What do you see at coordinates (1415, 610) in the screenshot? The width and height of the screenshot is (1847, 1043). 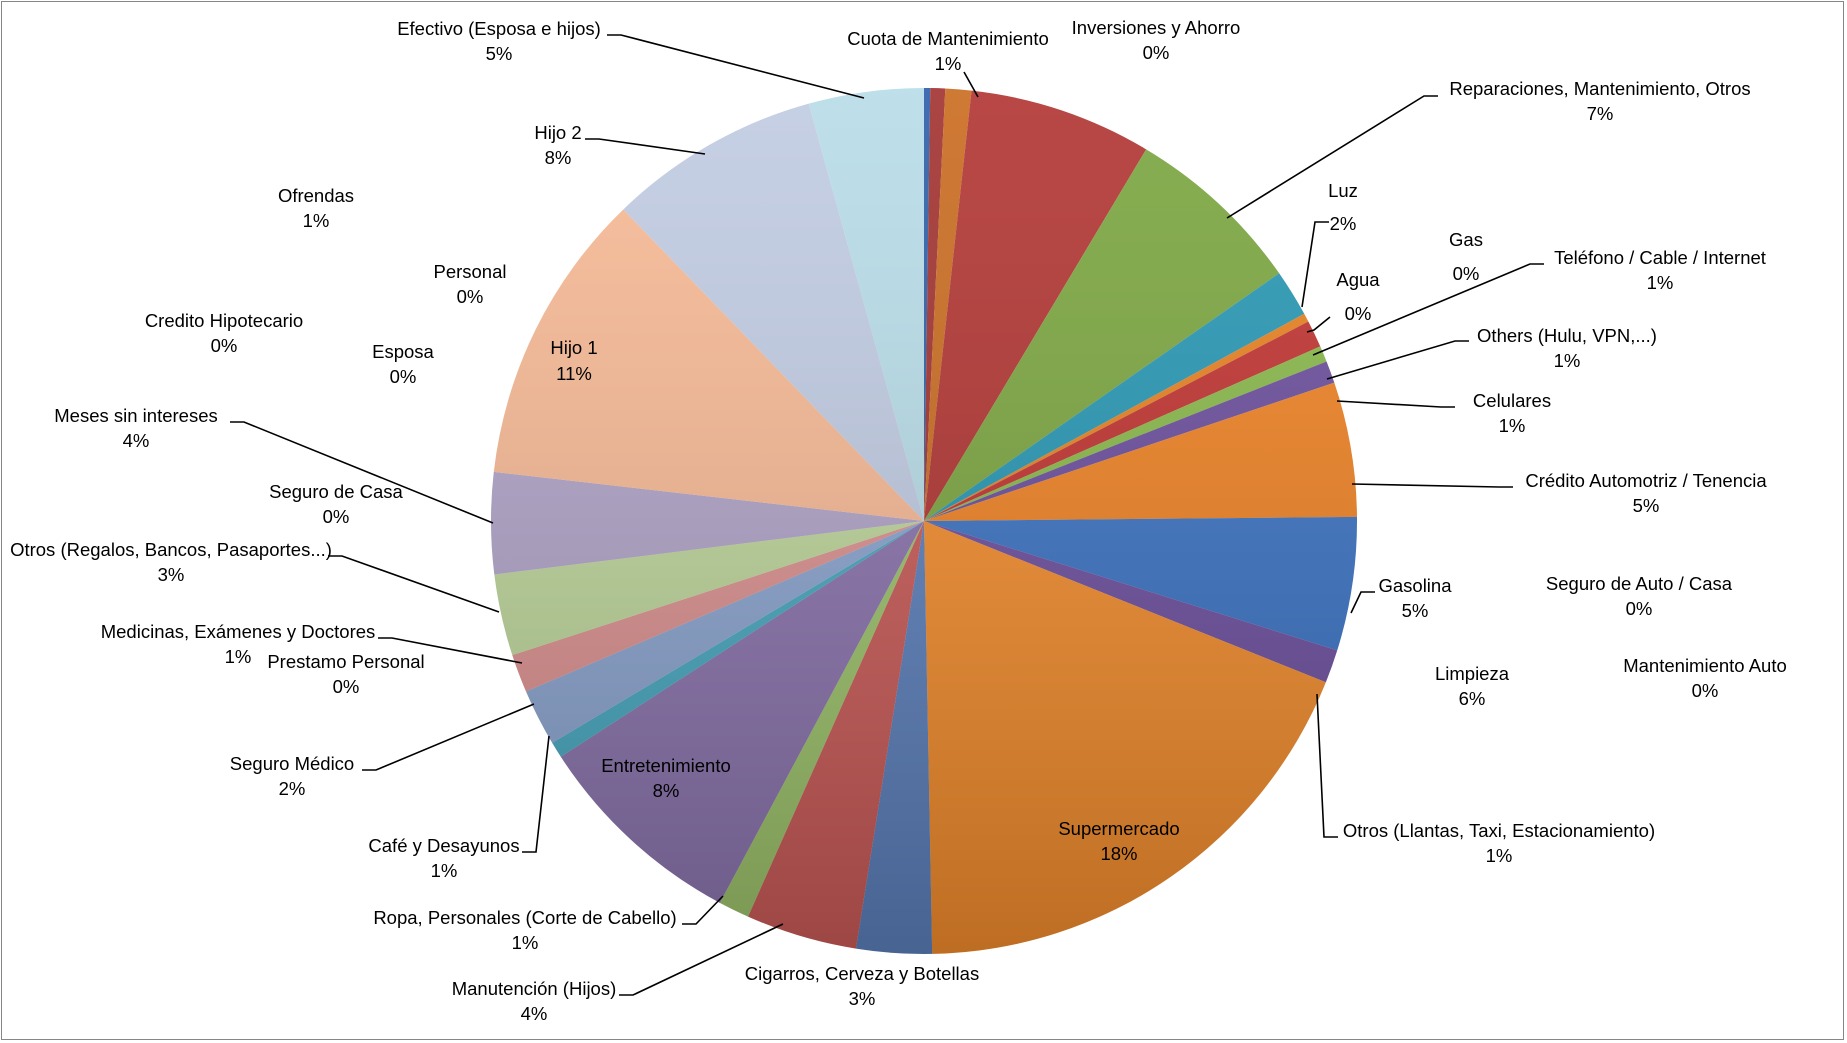 I see `value-label-gasolina: 5%` at bounding box center [1415, 610].